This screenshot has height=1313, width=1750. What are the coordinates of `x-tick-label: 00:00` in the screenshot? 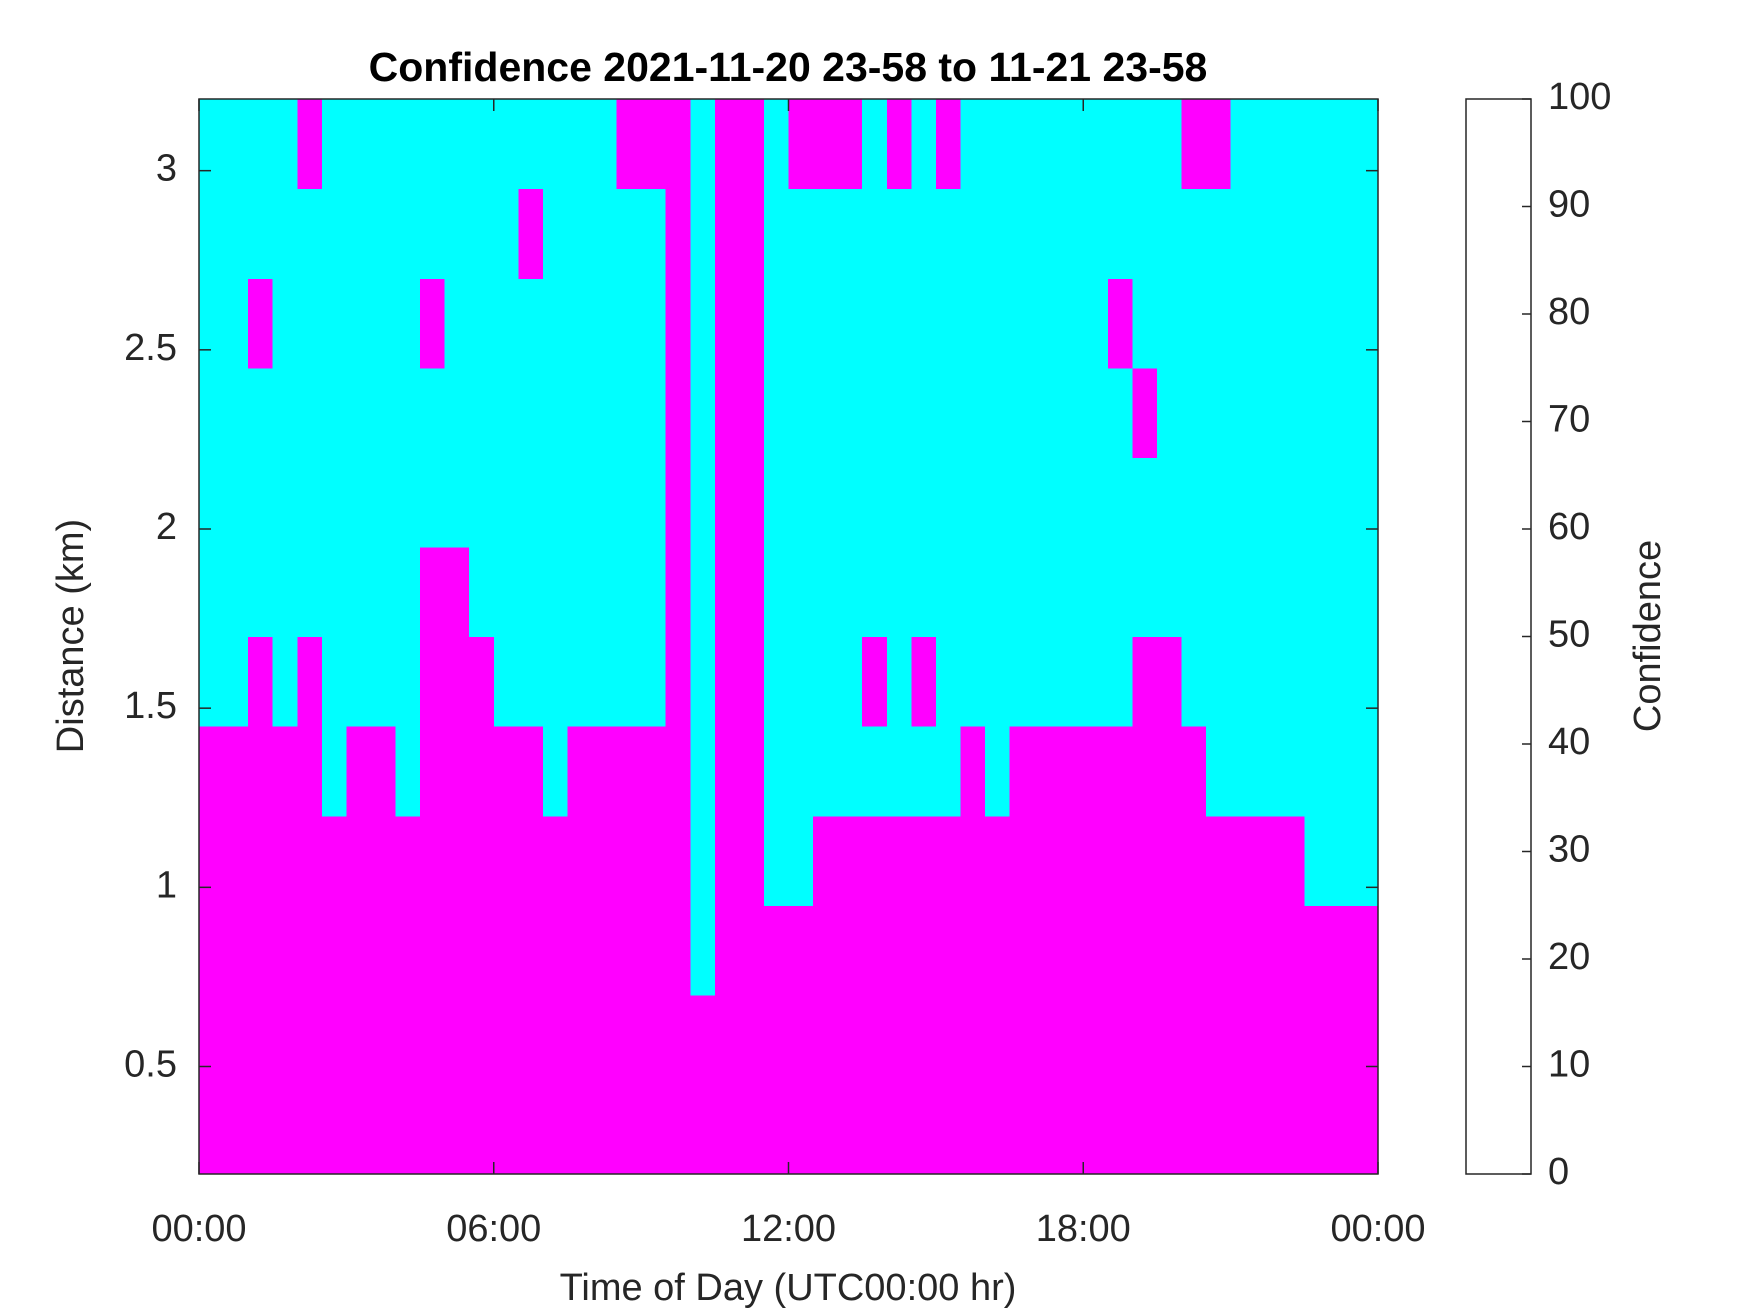 It's located at (1377, 1229).